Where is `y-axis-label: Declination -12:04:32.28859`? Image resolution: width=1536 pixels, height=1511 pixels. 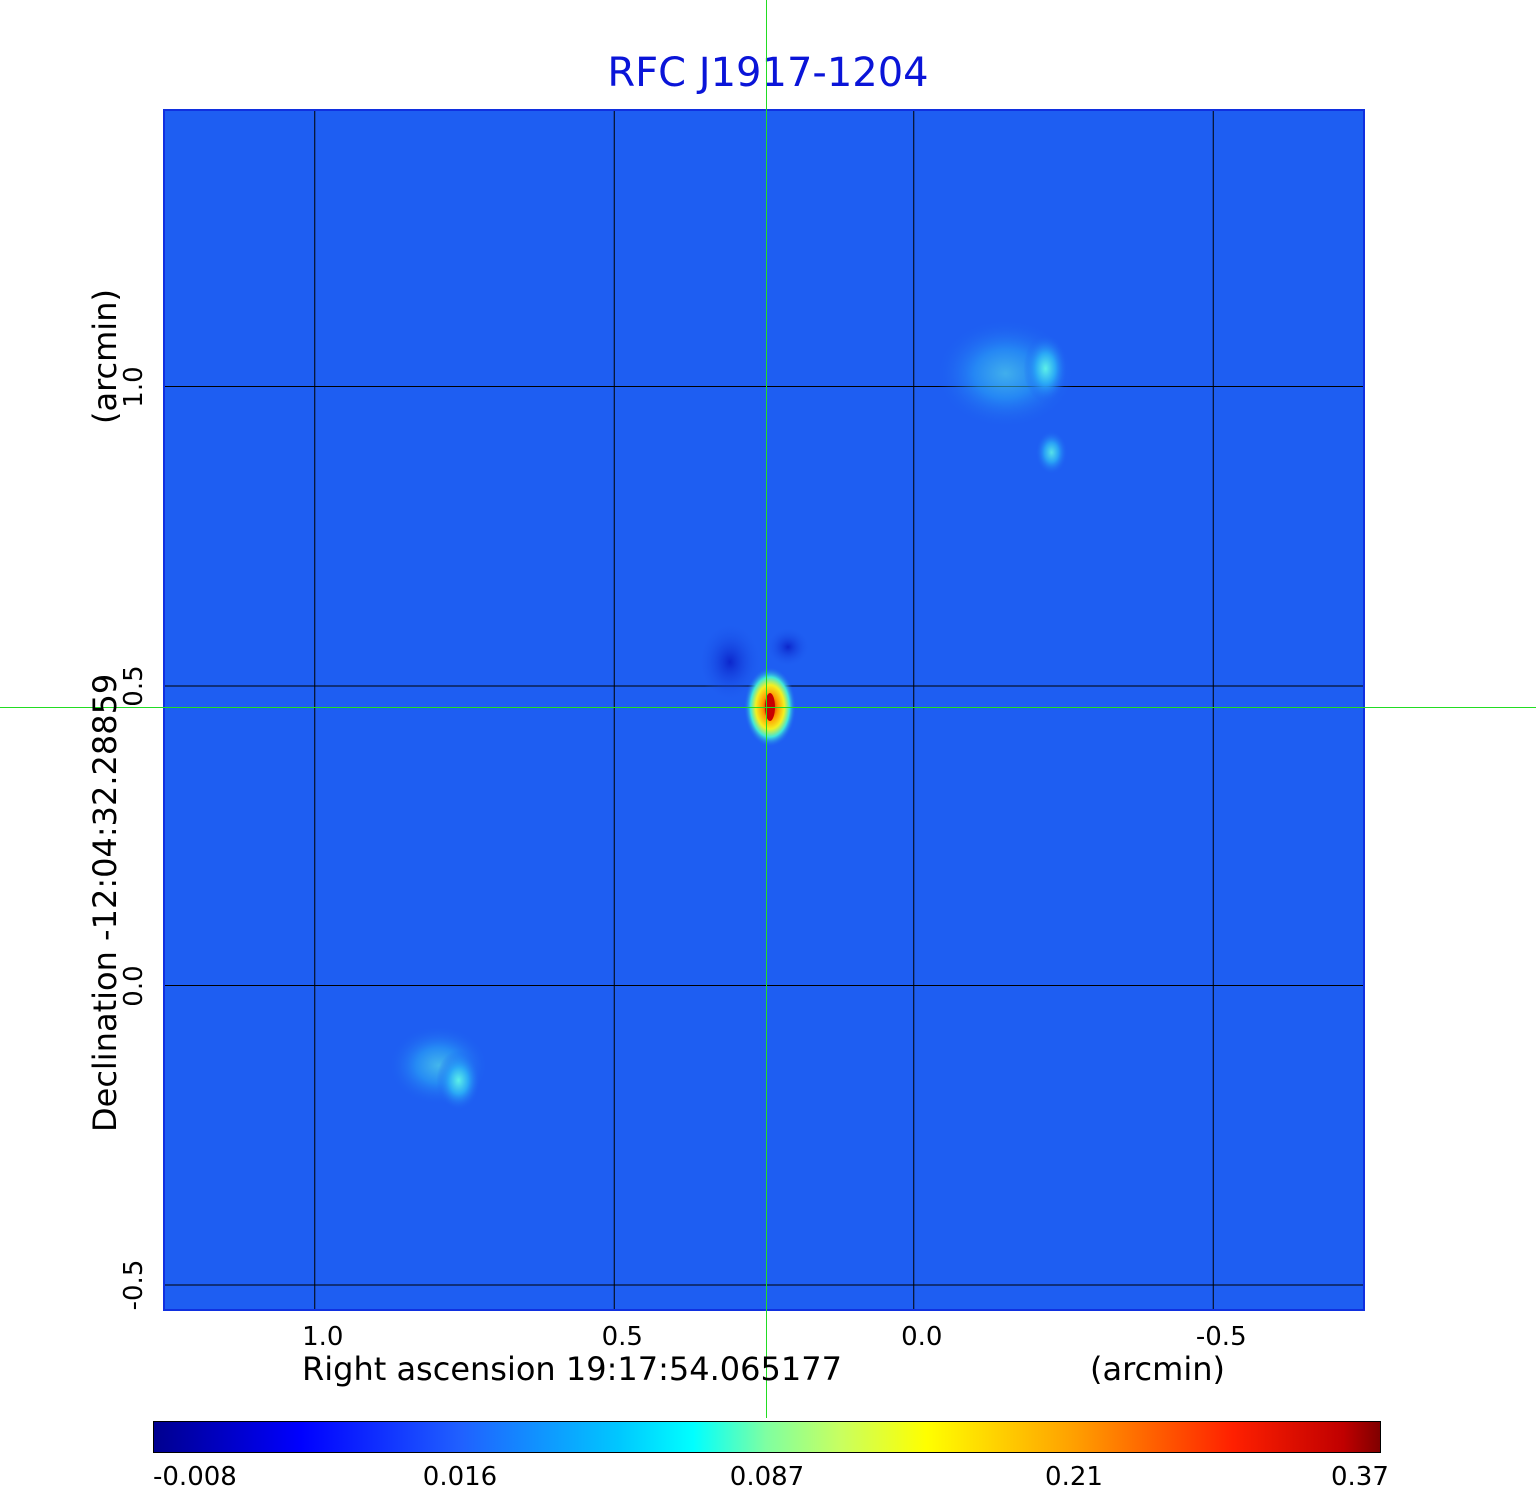
y-axis-label: Declination -12:04:32.28859 is located at coordinates (105, 902).